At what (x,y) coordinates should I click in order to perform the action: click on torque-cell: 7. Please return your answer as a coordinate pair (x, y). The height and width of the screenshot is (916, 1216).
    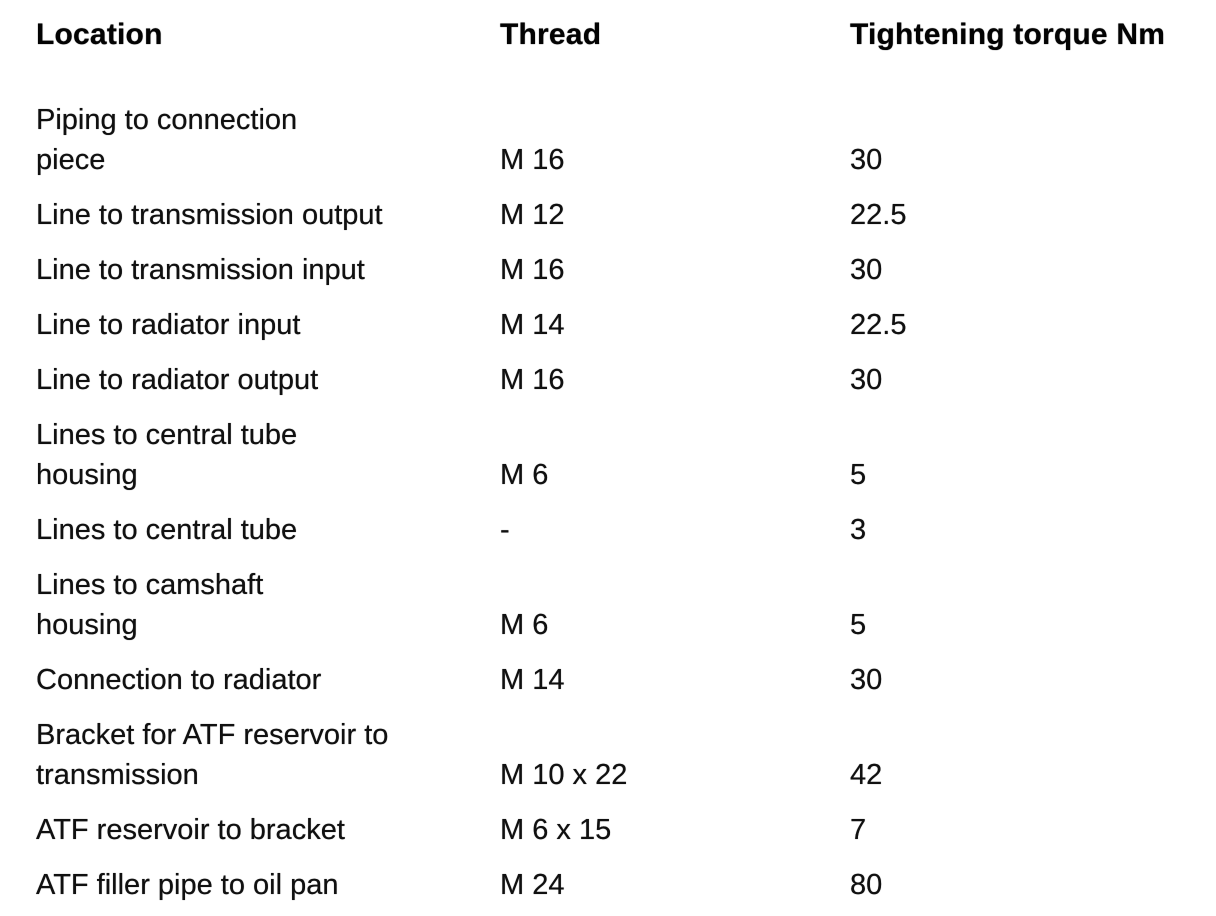
    Looking at the image, I should click on (858, 830).